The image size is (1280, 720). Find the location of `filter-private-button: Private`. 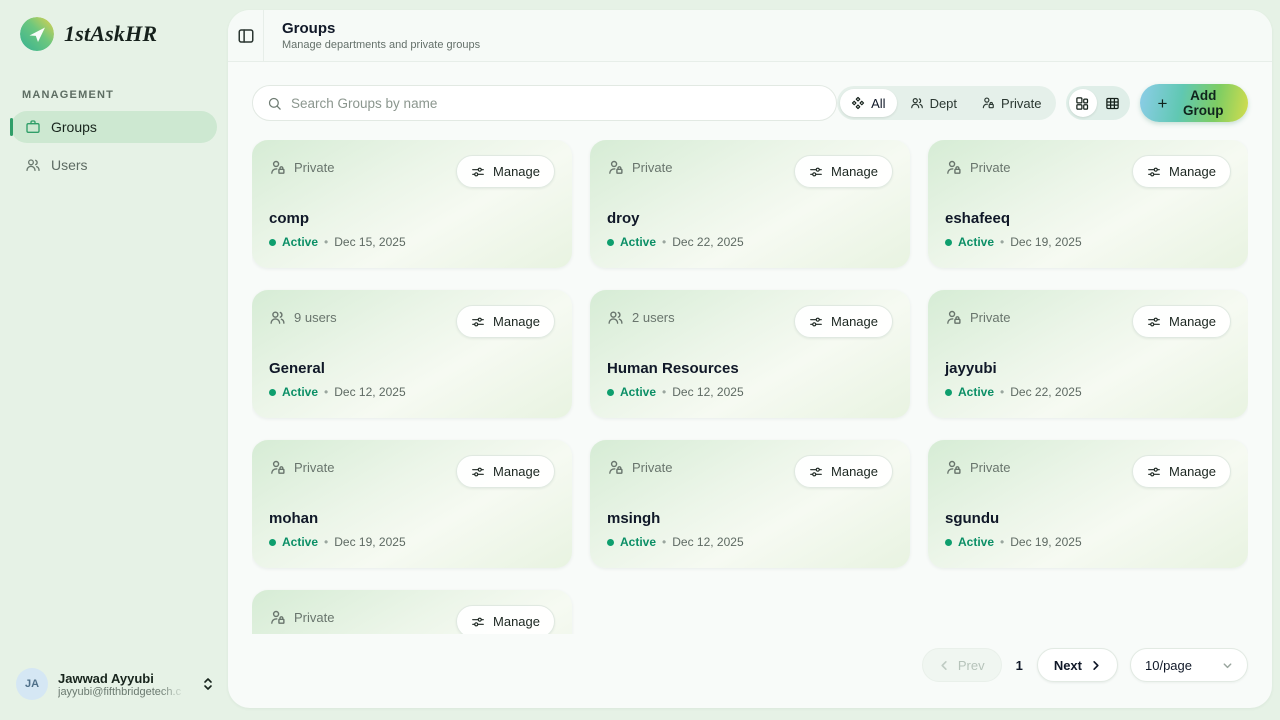

filter-private-button: Private is located at coordinates (1011, 103).